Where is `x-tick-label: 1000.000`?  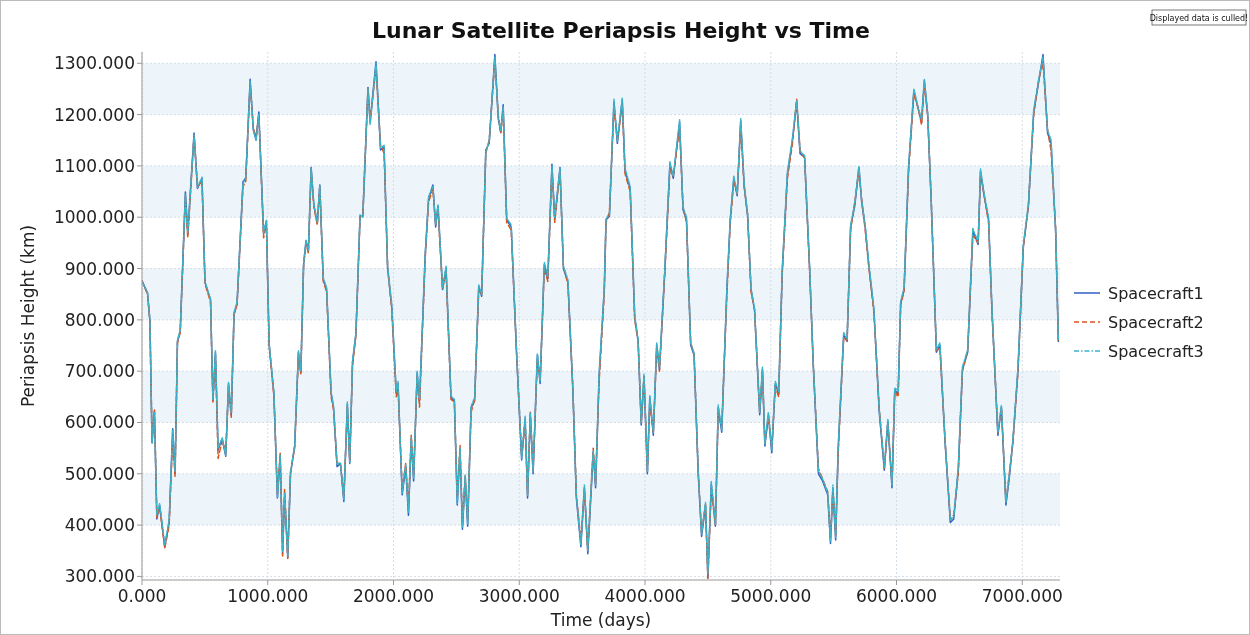
x-tick-label: 1000.000 is located at coordinates (268, 596).